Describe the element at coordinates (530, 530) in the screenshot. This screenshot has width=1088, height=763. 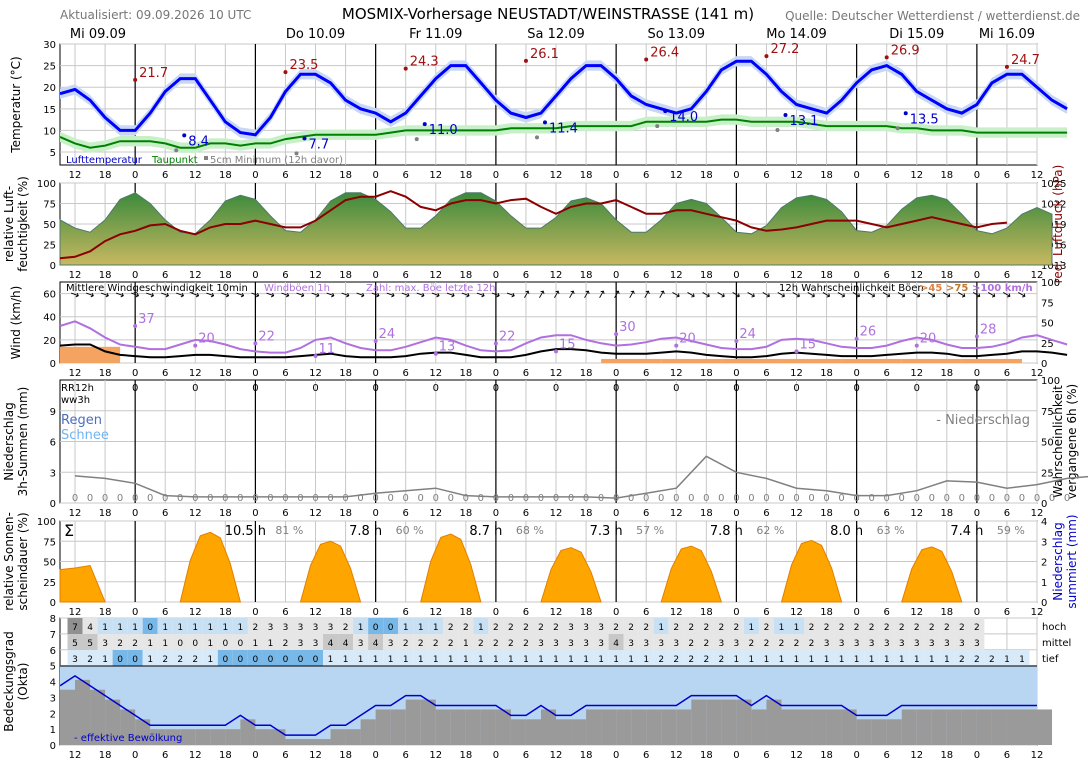
I see `sunshine-percent: 68 %` at that location.